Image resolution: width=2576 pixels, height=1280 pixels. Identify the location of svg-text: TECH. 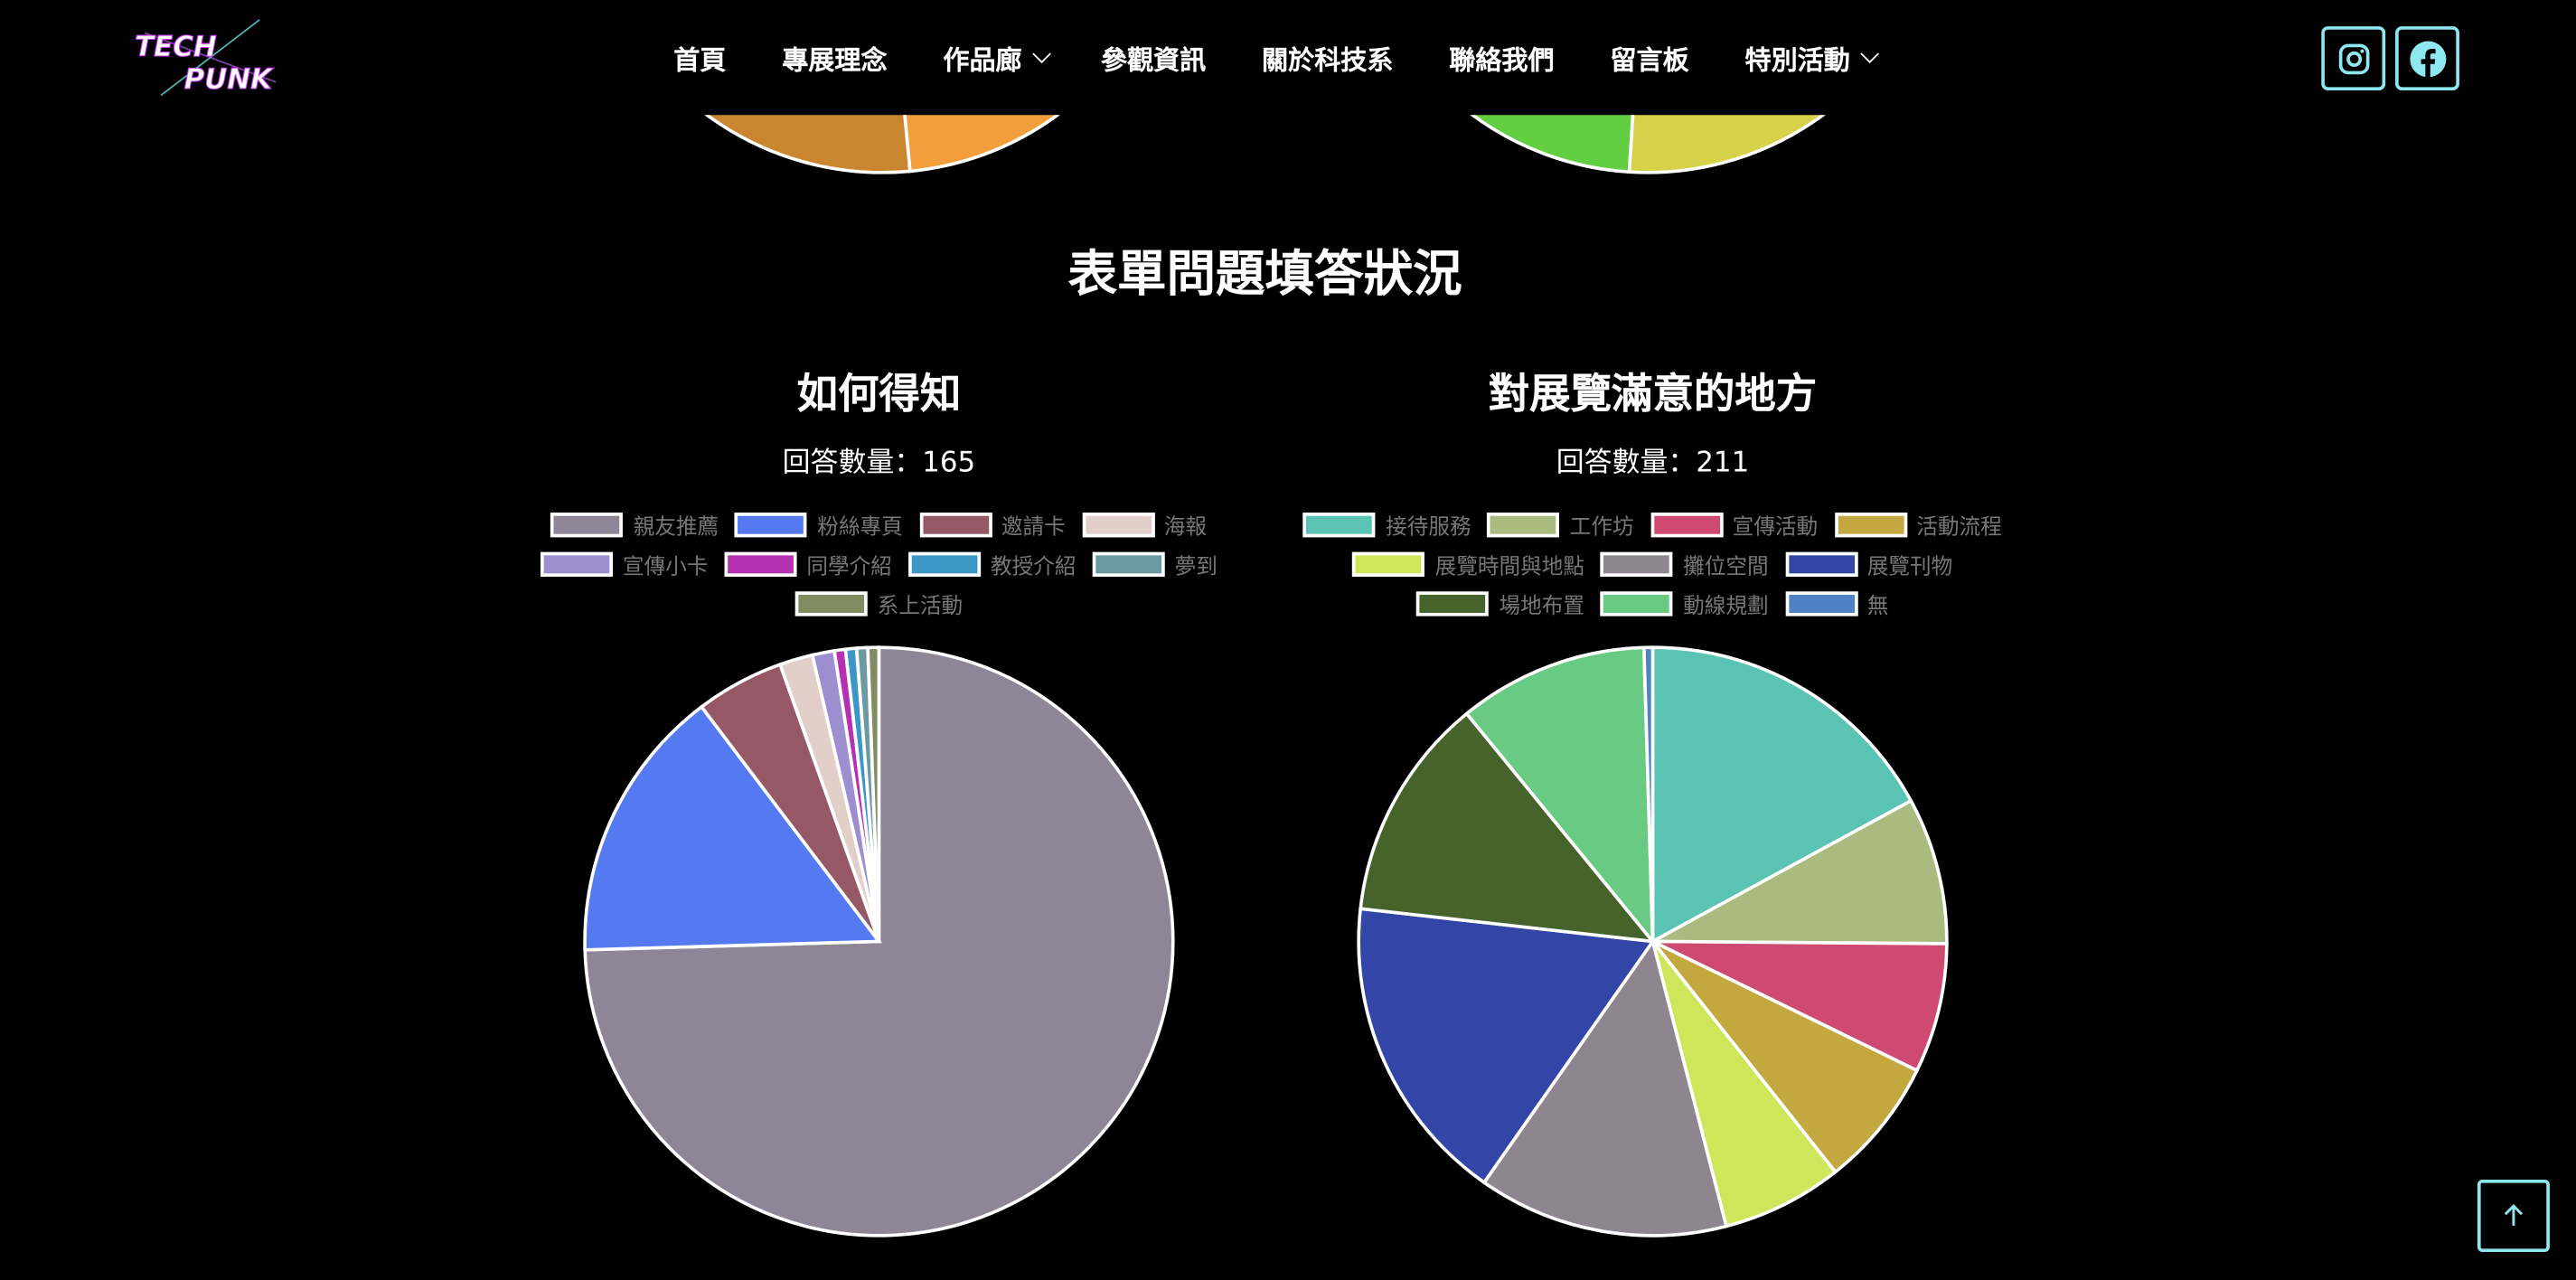
(176, 47).